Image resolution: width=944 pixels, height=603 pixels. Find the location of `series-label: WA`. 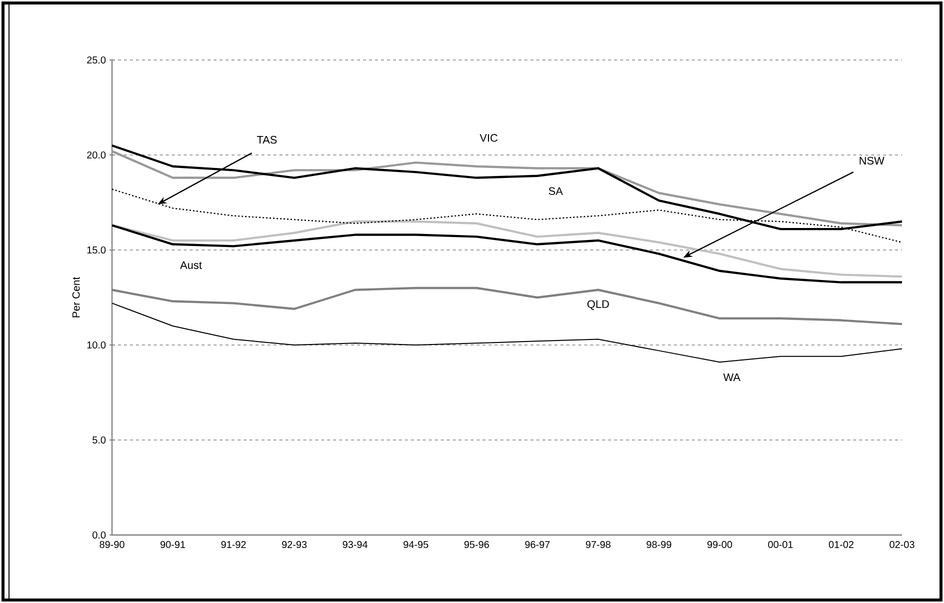

series-label: WA is located at coordinates (731, 378).